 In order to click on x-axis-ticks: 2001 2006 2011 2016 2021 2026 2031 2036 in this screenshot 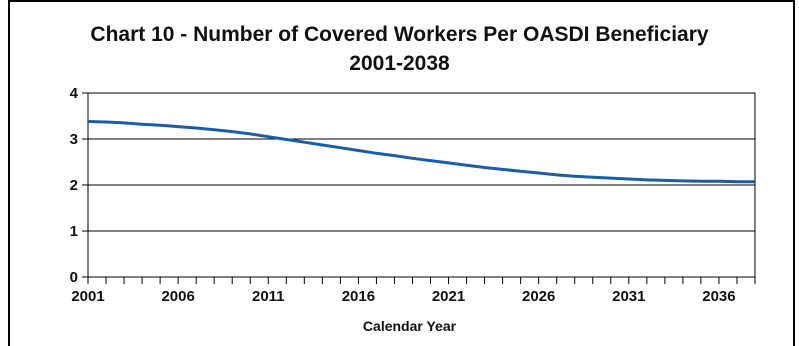, I will do `click(413, 291)`.